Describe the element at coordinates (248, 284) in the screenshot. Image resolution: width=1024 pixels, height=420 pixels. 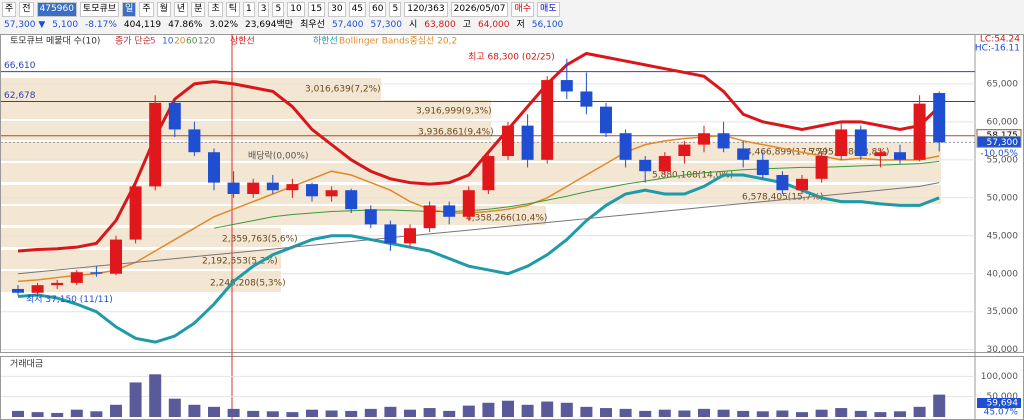
I see `profile-label: 2,246,208(5,3%)` at that location.